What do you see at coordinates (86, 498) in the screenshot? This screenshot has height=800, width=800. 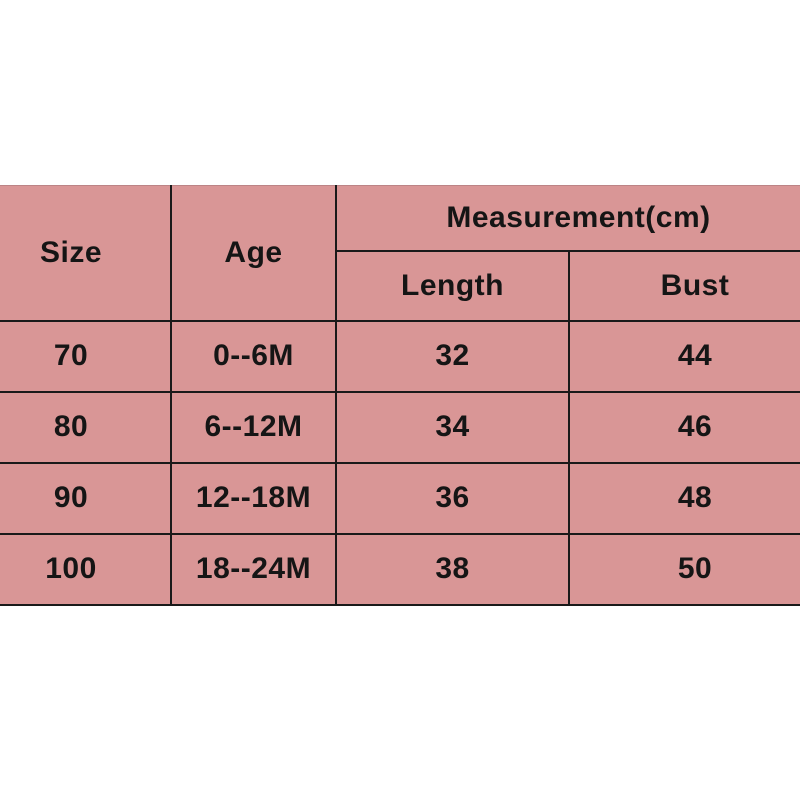 I see `cell-size: 90` at bounding box center [86, 498].